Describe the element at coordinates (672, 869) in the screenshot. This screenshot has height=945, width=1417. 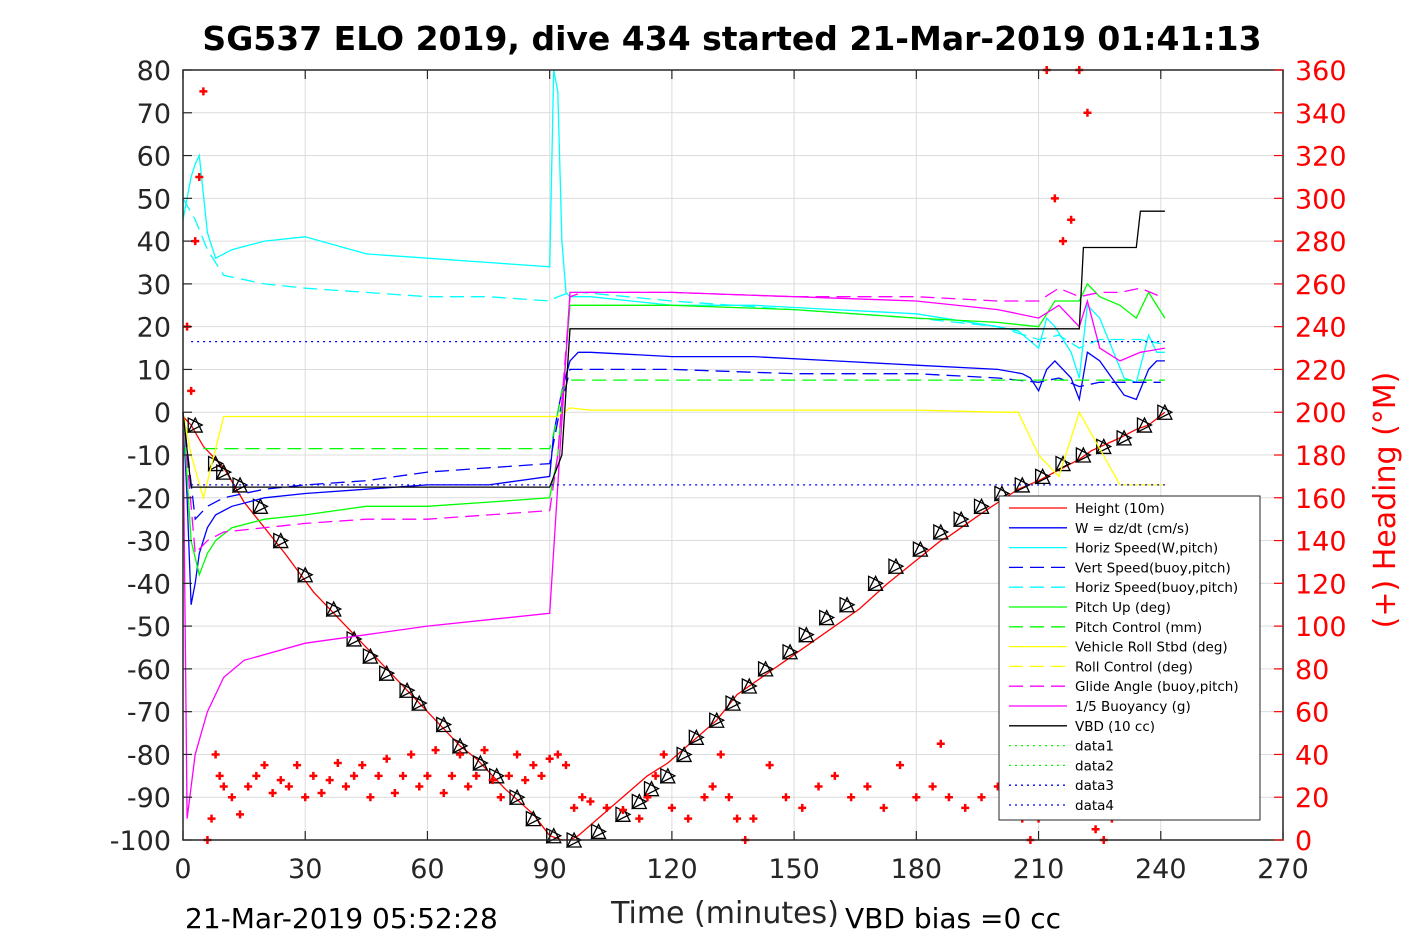
I see `x-tick-label: 120` at that location.